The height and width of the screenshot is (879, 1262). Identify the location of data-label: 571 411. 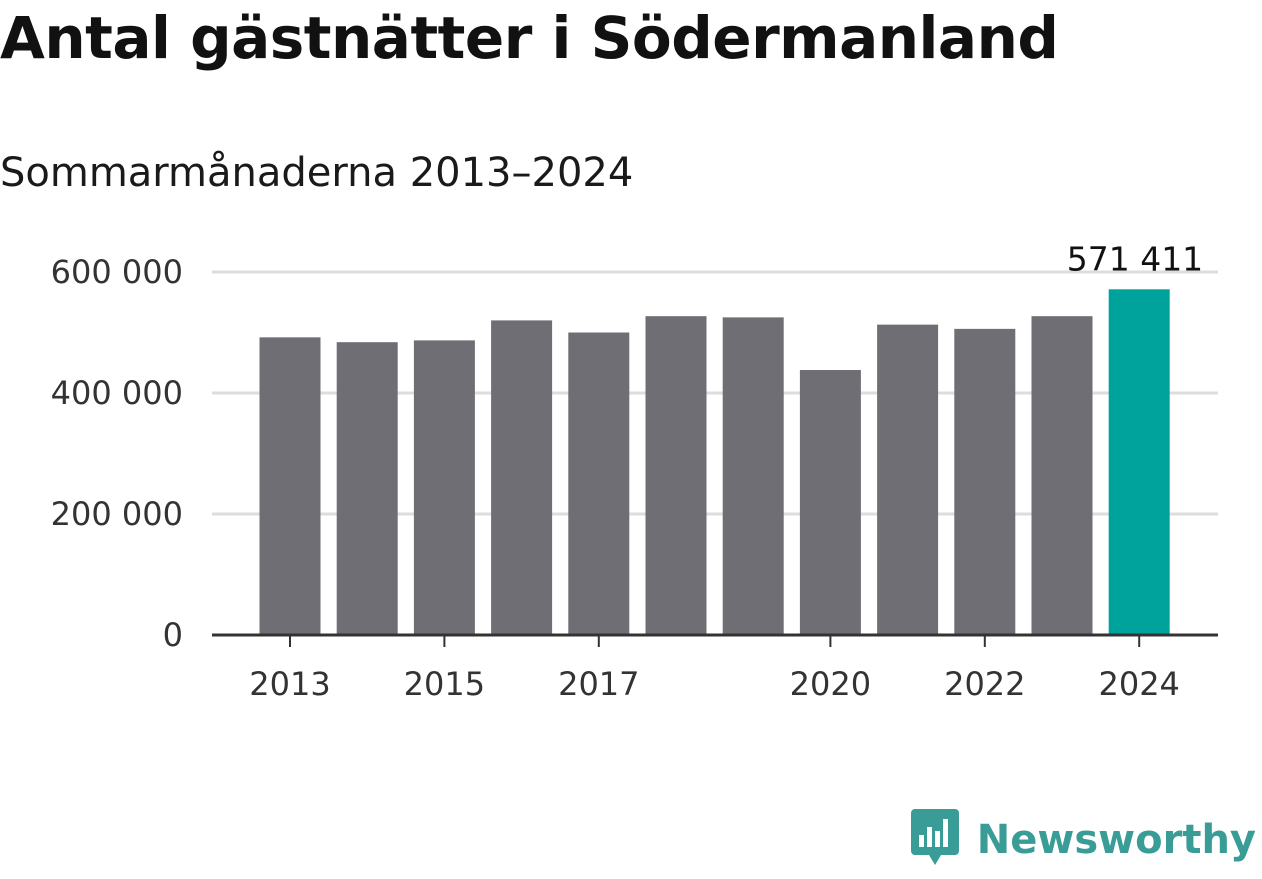
(1135, 258).